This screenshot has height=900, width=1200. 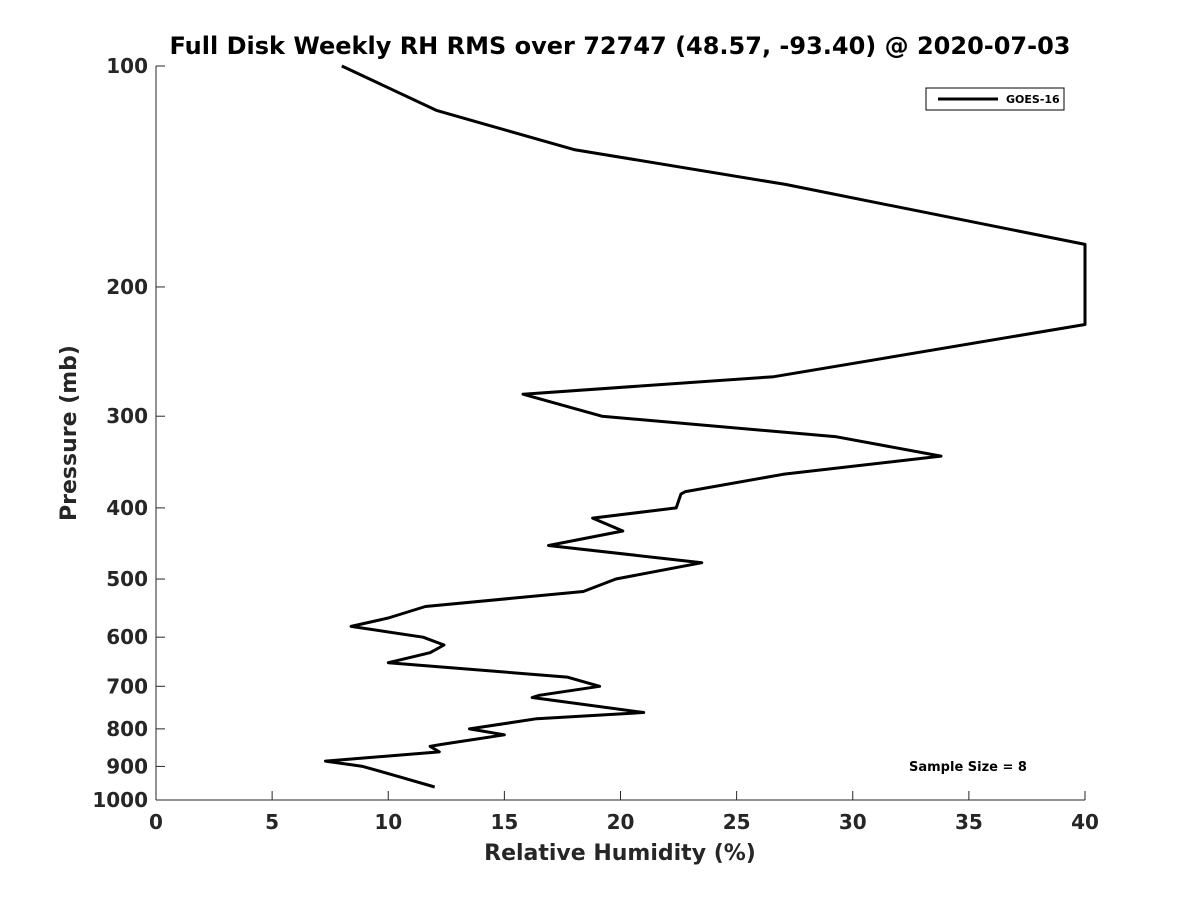 What do you see at coordinates (737, 822) in the screenshot?
I see `x-tick-label: 25` at bounding box center [737, 822].